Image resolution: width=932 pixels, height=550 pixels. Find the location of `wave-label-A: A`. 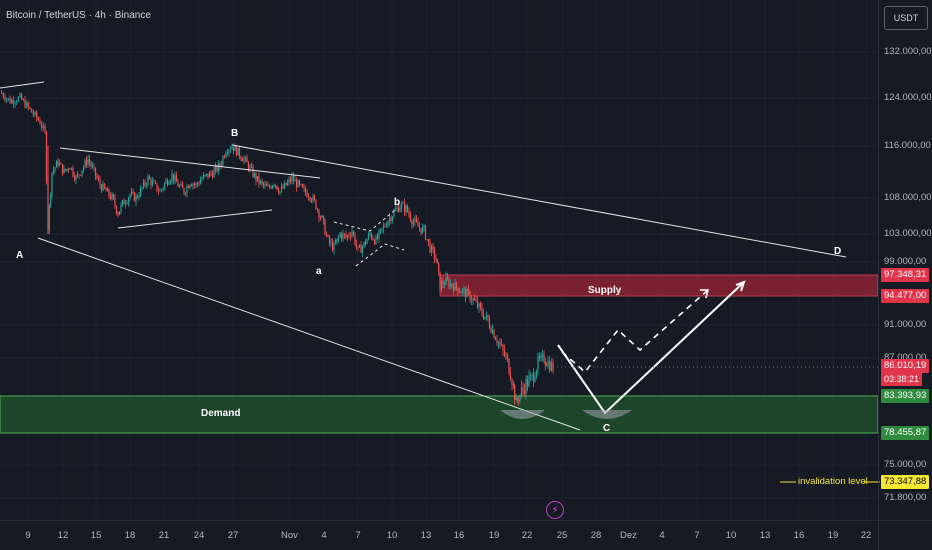

wave-label-A: A is located at coordinates (20, 255).